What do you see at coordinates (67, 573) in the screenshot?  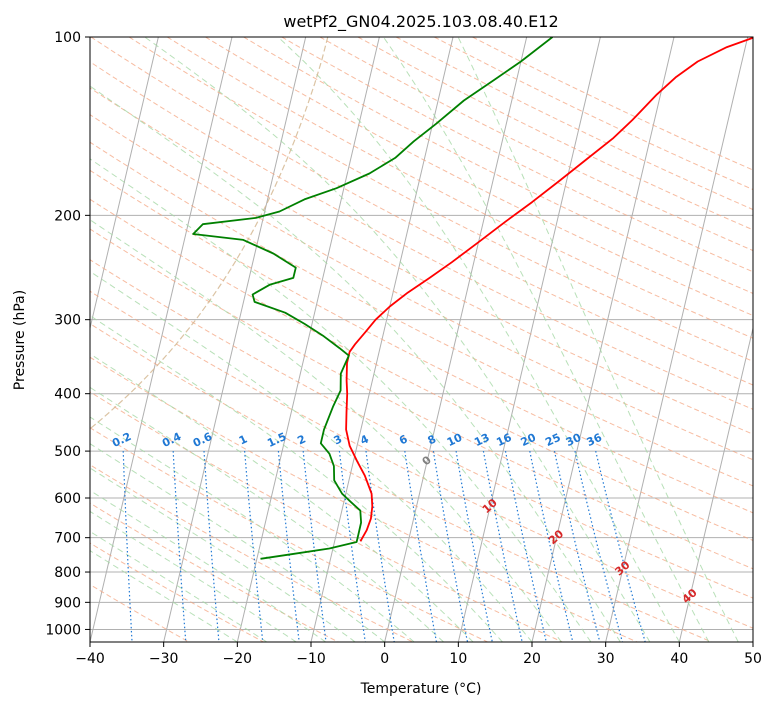 I see `y-tick-label: 800` at bounding box center [67, 573].